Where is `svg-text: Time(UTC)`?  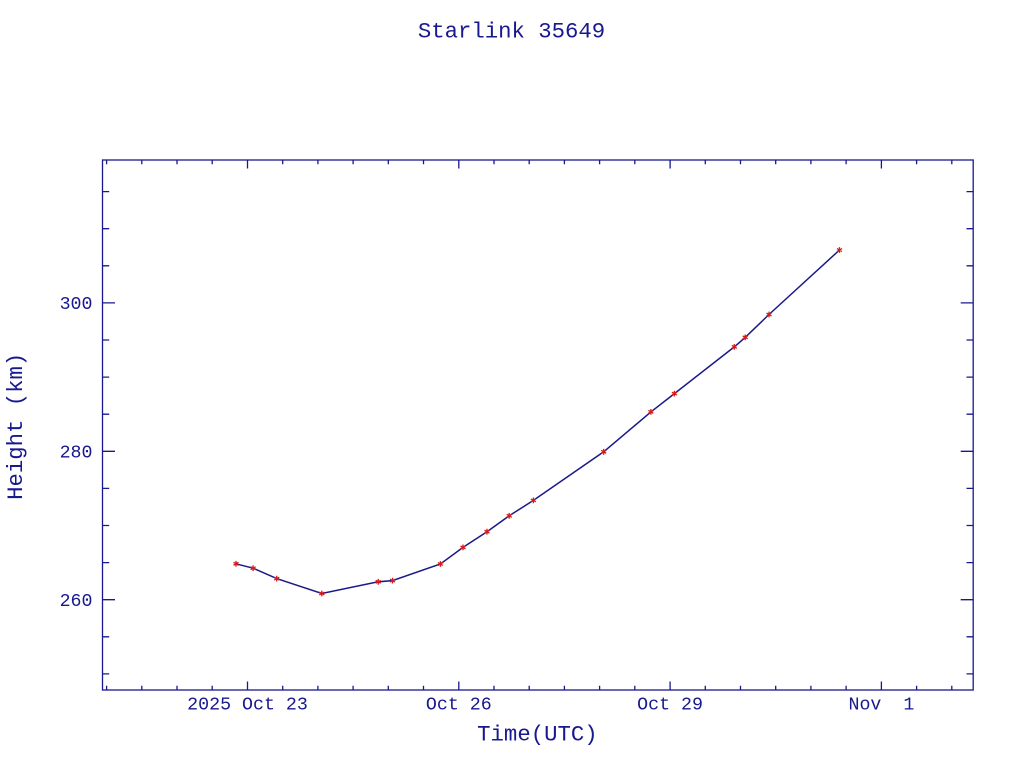
svg-text: Time(UTC) is located at coordinates (537, 735).